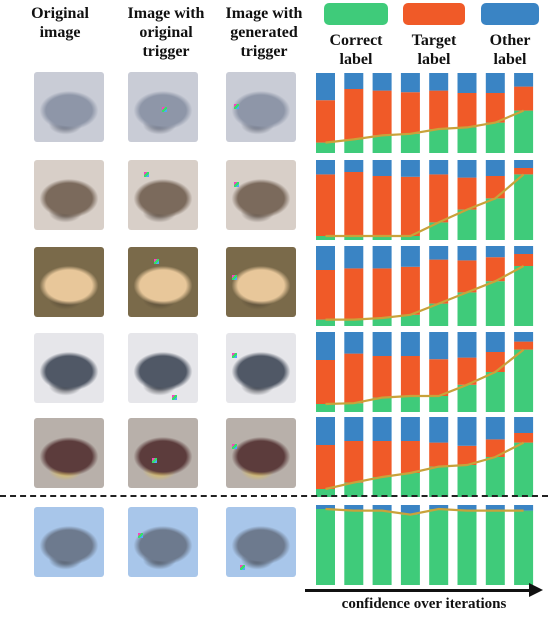  Describe the element at coordinates (163, 453) in the screenshot. I see `bird-image-original-trigger` at that location.